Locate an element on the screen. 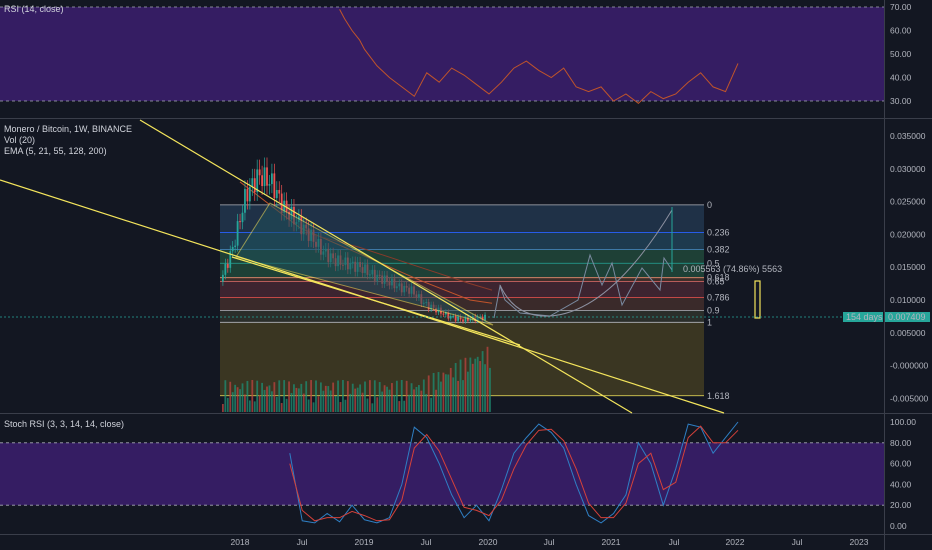 The image size is (932, 550). stoch-y-tick: 0.00 is located at coordinates (898, 526).